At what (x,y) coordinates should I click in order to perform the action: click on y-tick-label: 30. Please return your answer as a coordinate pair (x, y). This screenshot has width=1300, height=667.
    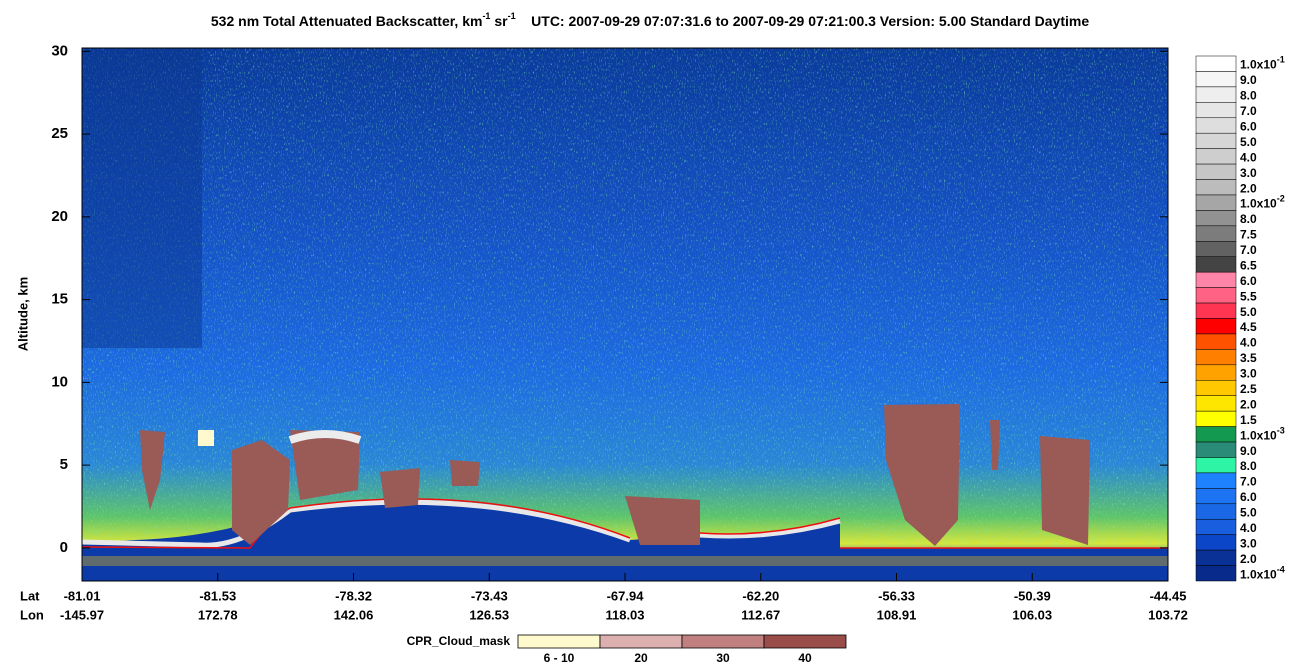
    Looking at the image, I should click on (59, 50).